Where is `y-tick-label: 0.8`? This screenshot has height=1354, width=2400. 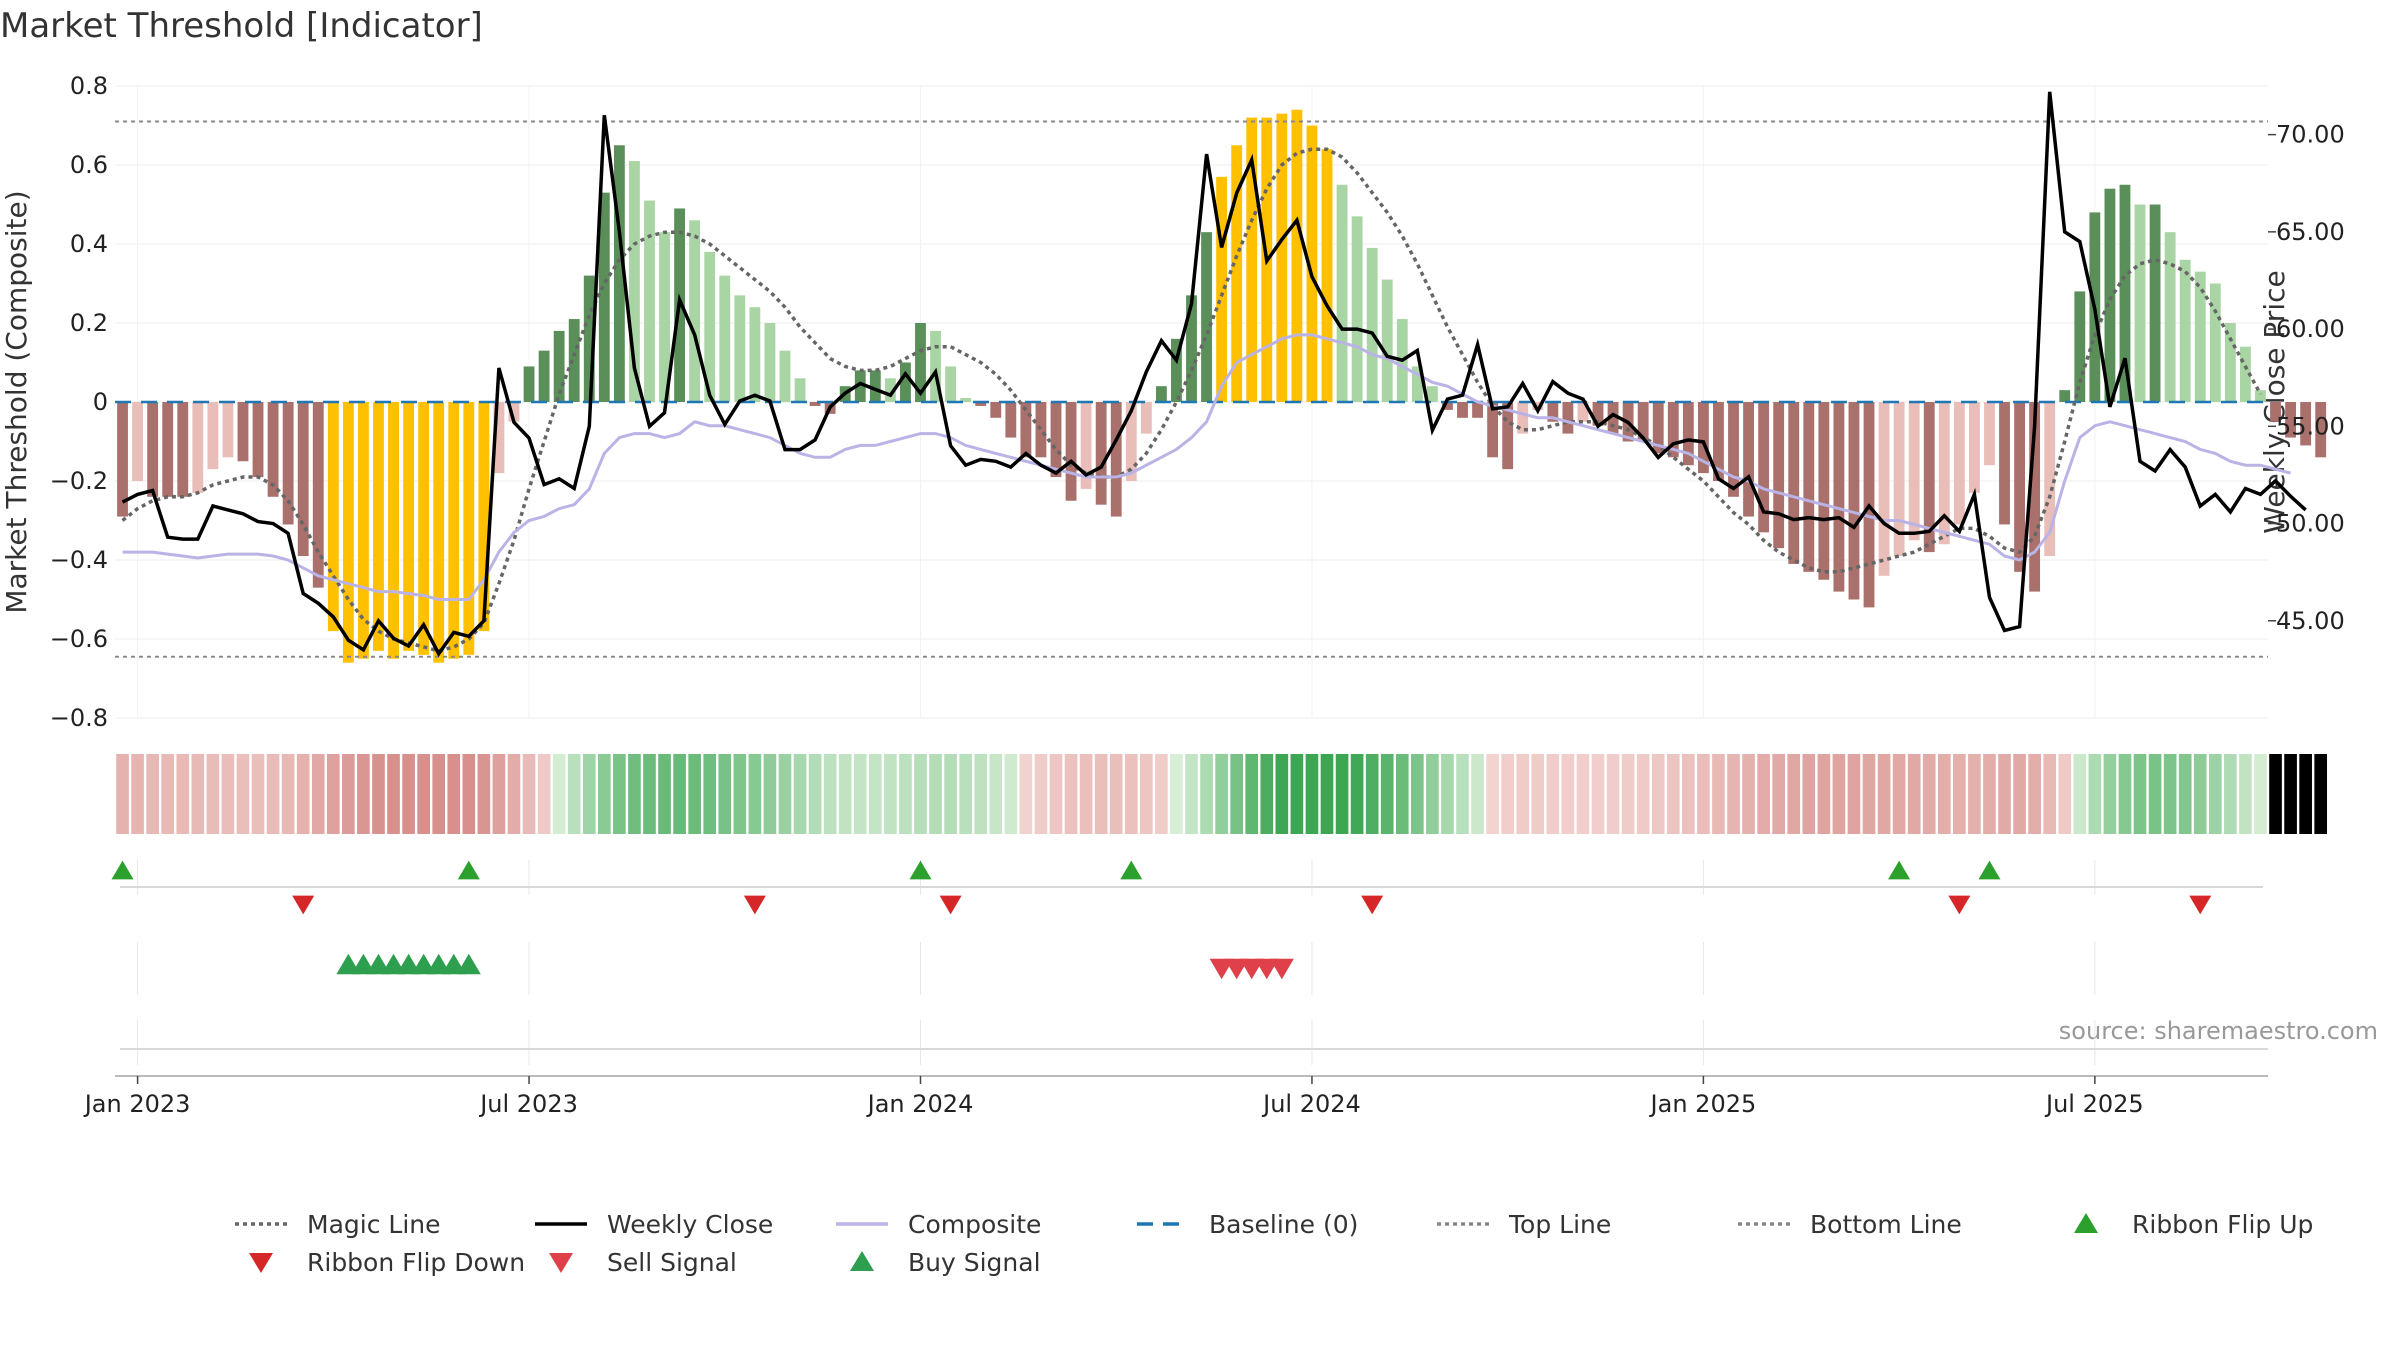 y-tick-label: 0.8 is located at coordinates (89, 86).